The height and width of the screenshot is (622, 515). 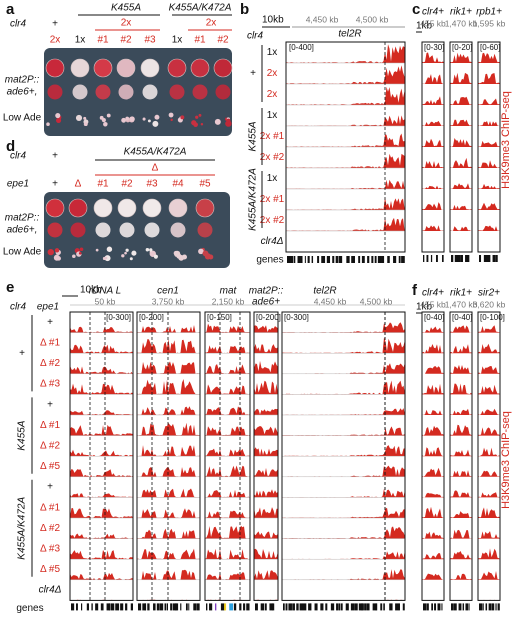 What do you see at coordinates (168, 291) in the screenshot?
I see `locus-label: cen1` at bounding box center [168, 291].